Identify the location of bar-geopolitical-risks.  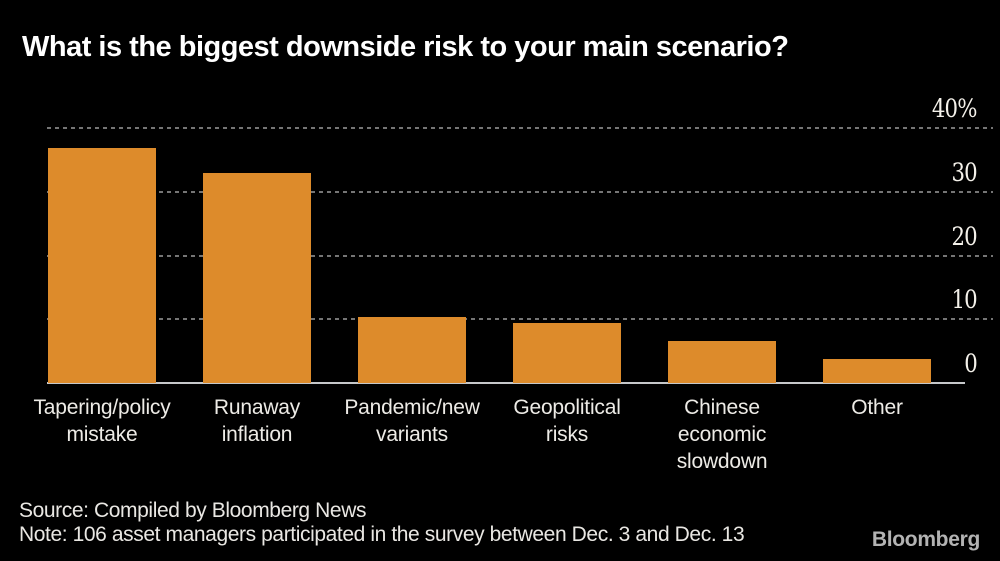
(567, 353).